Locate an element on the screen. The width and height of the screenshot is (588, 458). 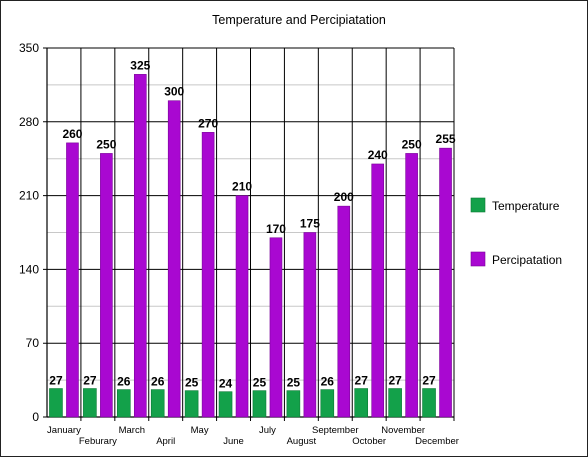
legend-item: Temperature is located at coordinates (515, 205).